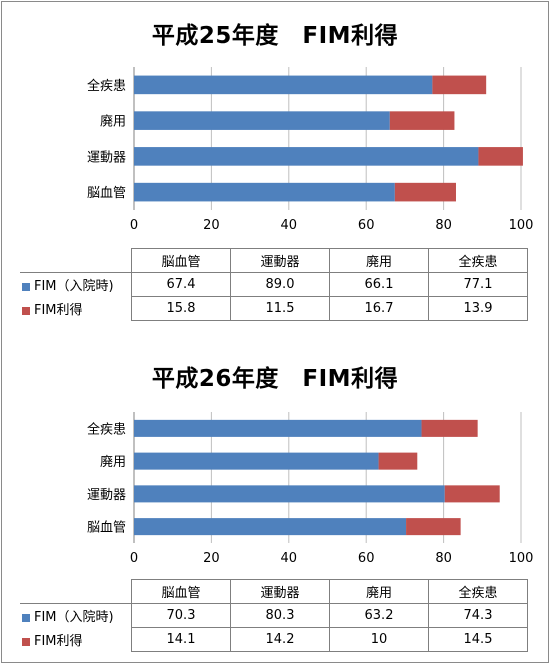 This screenshot has width=550, height=665. Describe the element at coordinates (181, 284) in the screenshot. I see `table-cell: 67.4` at that location.